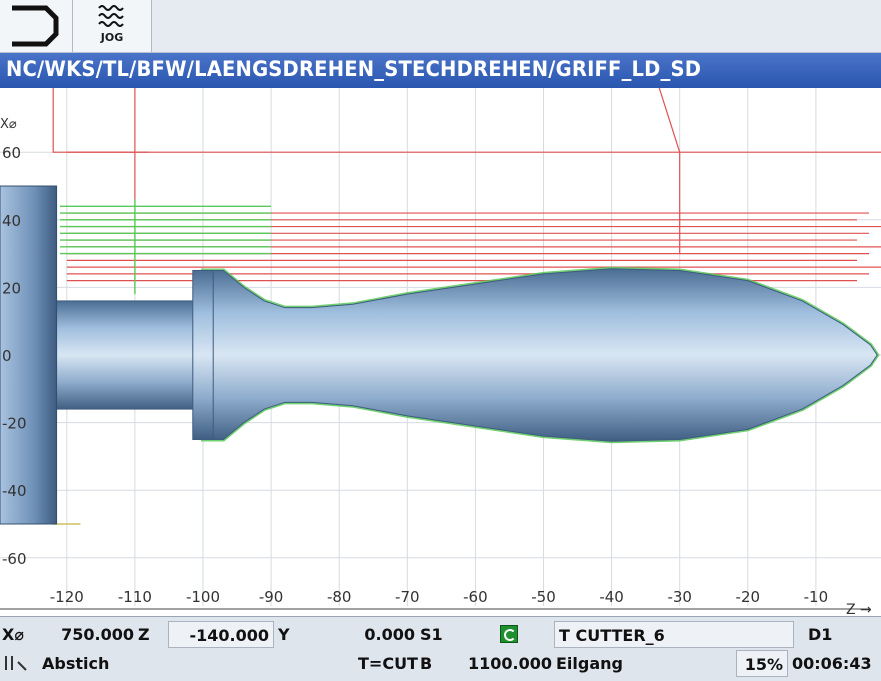 The height and width of the screenshot is (681, 881). What do you see at coordinates (389, 634) in the screenshot?
I see `y-value: 0.000` at bounding box center [389, 634].